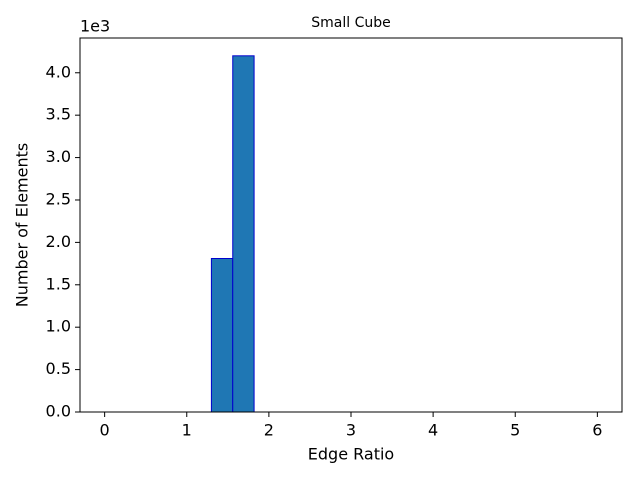 The width and height of the screenshot is (640, 480). Describe the element at coordinates (58, 156) in the screenshot. I see `y-tick-label: 3.0` at that location.